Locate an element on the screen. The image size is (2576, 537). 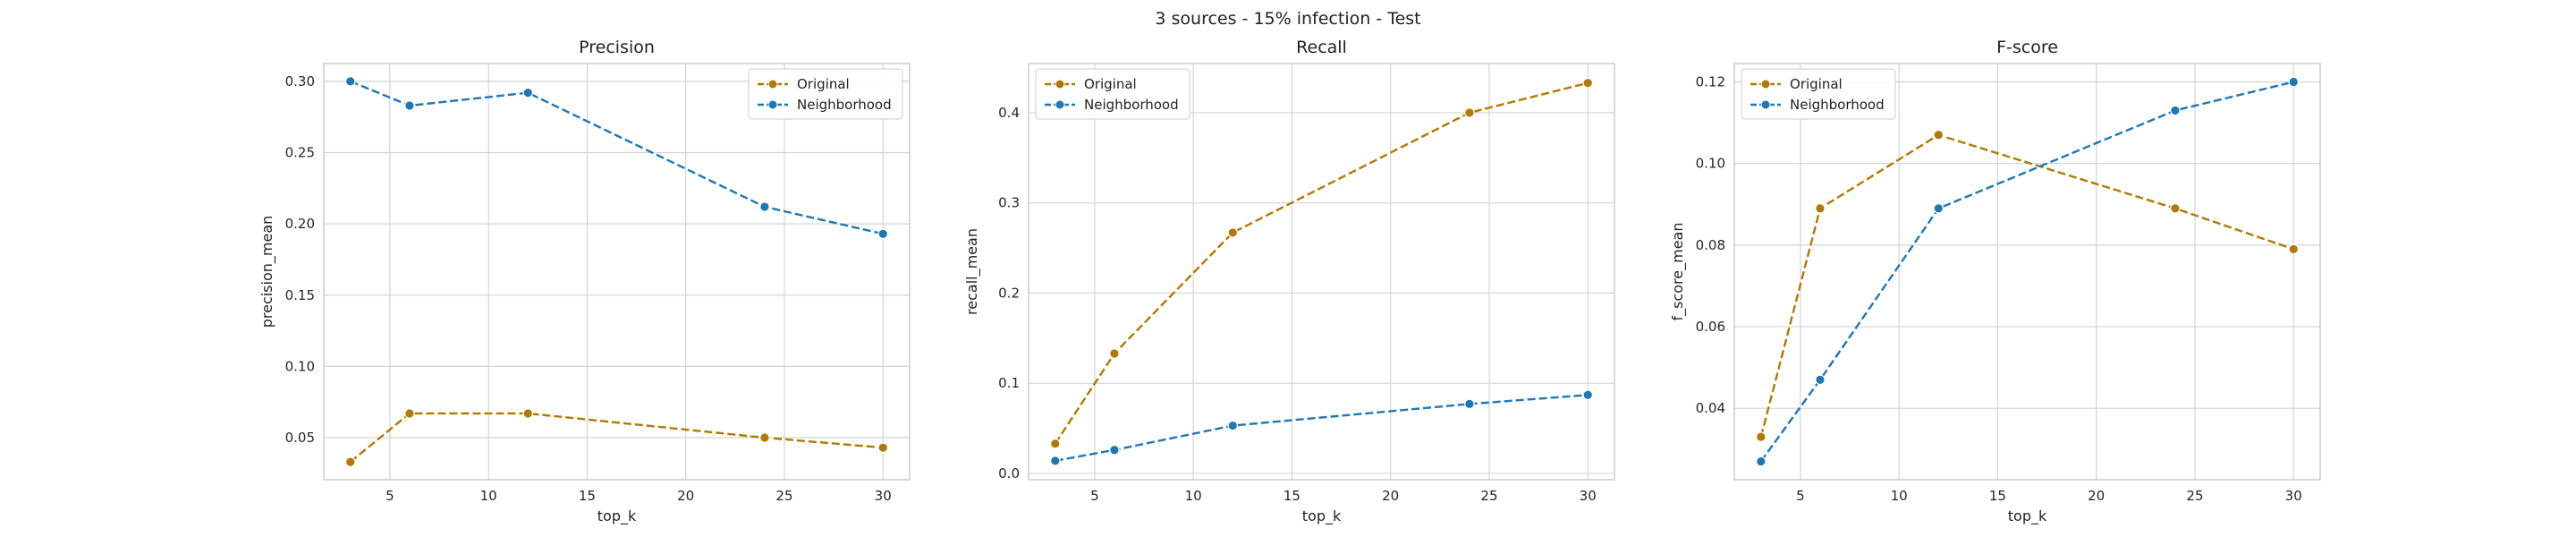
y-tick-label: 0.06 is located at coordinates (1710, 327).